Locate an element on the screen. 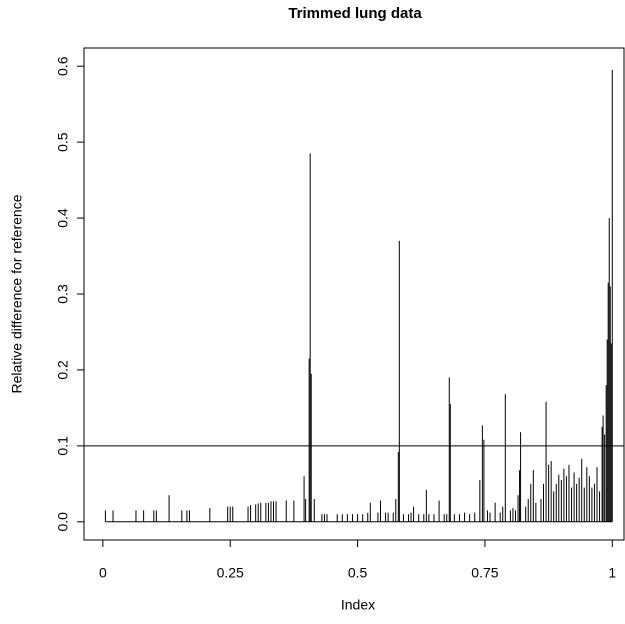 The width and height of the screenshot is (625, 624). y-tick-label: 0.3 is located at coordinates (63, 294).